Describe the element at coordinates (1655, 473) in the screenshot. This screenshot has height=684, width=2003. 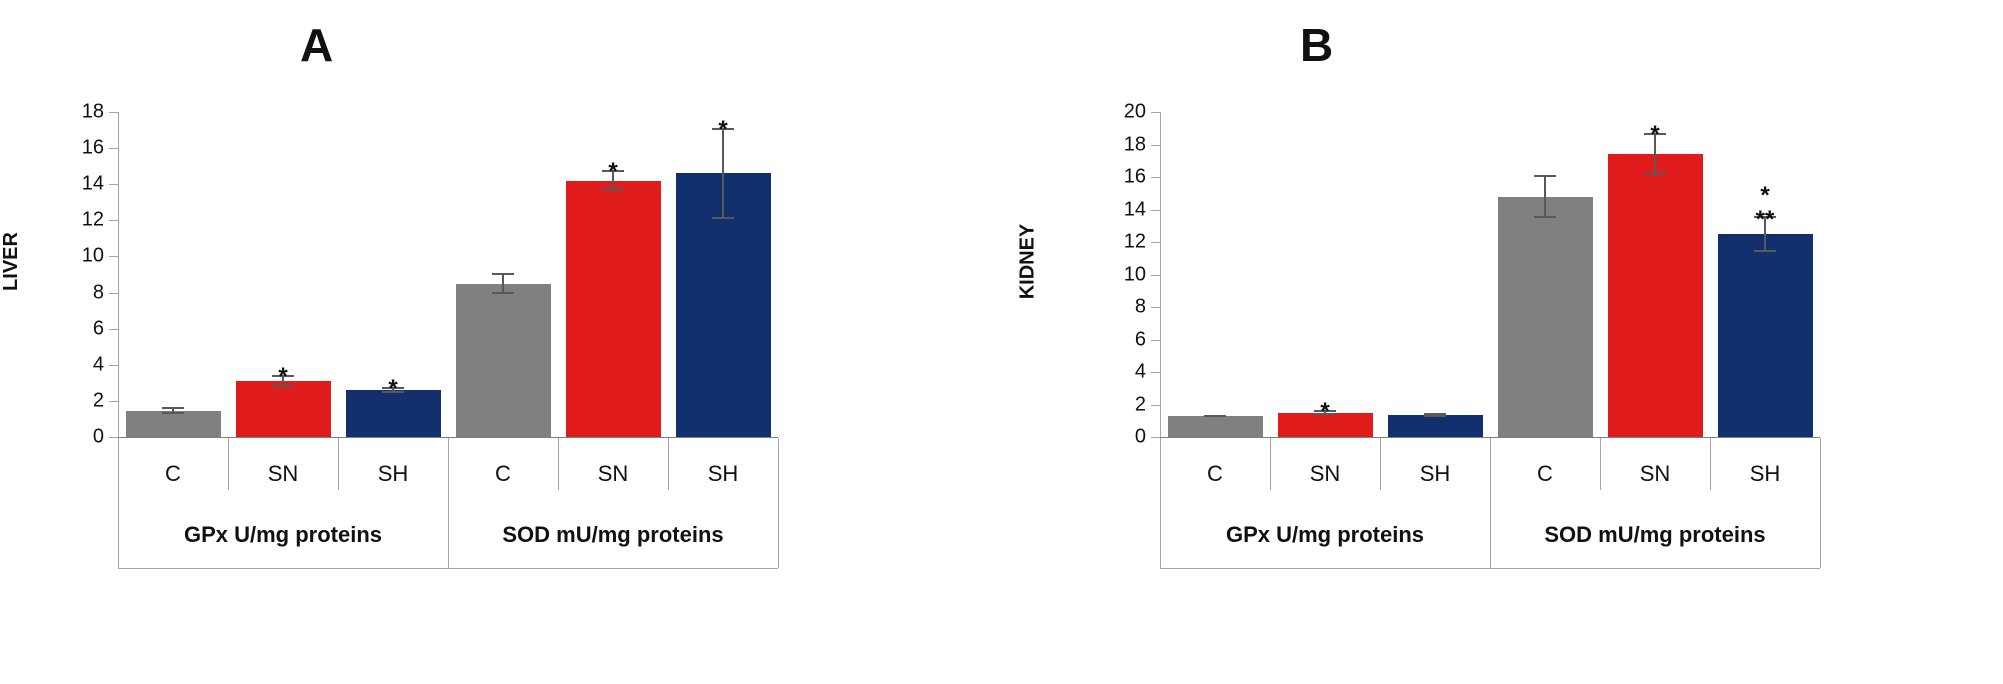
I see `category-label-sn: SN` at that location.